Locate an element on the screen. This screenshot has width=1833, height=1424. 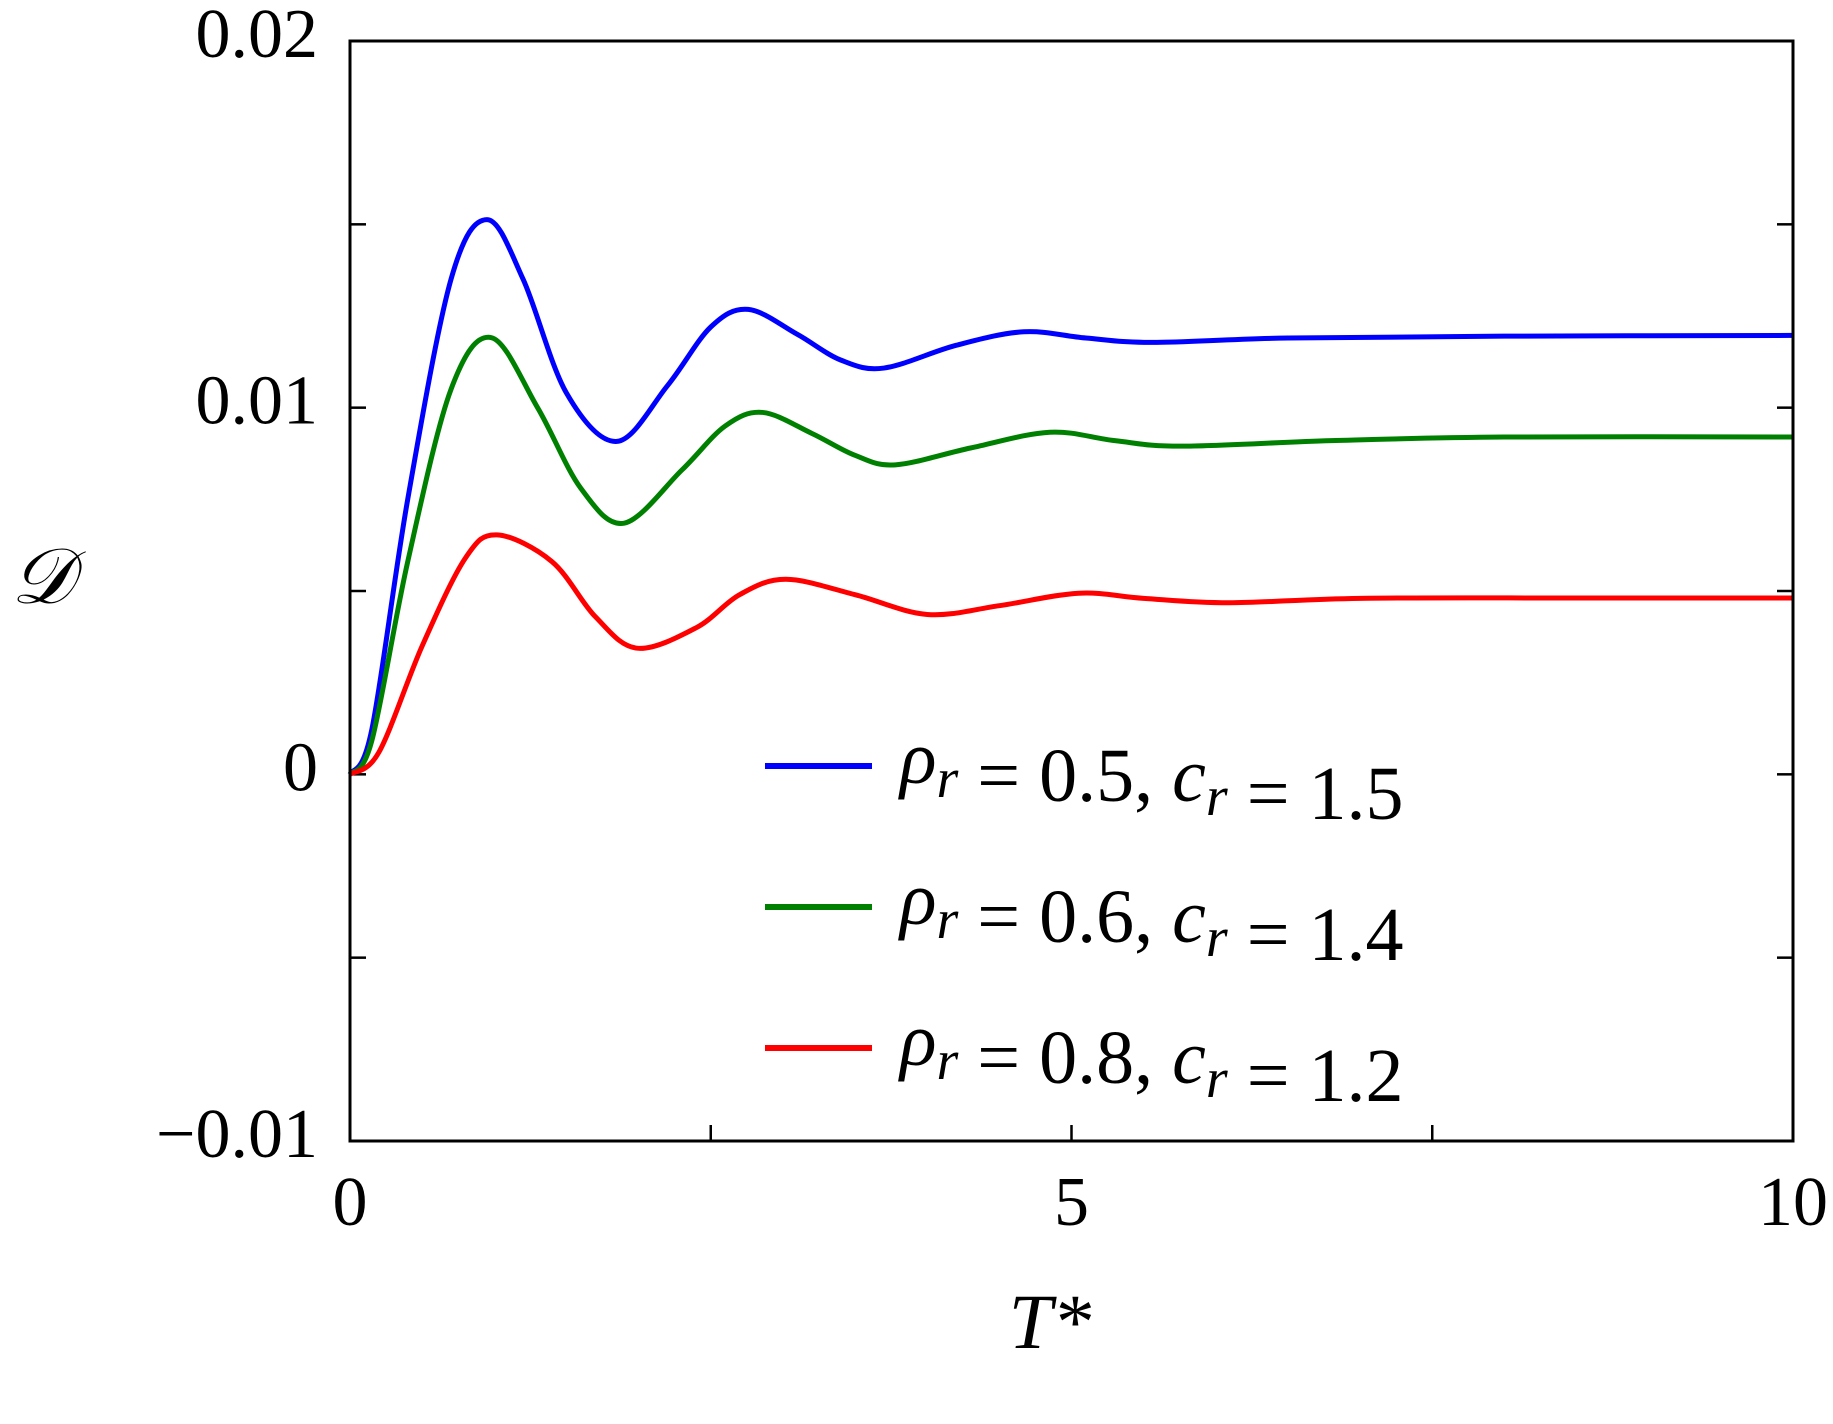
x-tick-label: 0 is located at coordinates (350, 1202).